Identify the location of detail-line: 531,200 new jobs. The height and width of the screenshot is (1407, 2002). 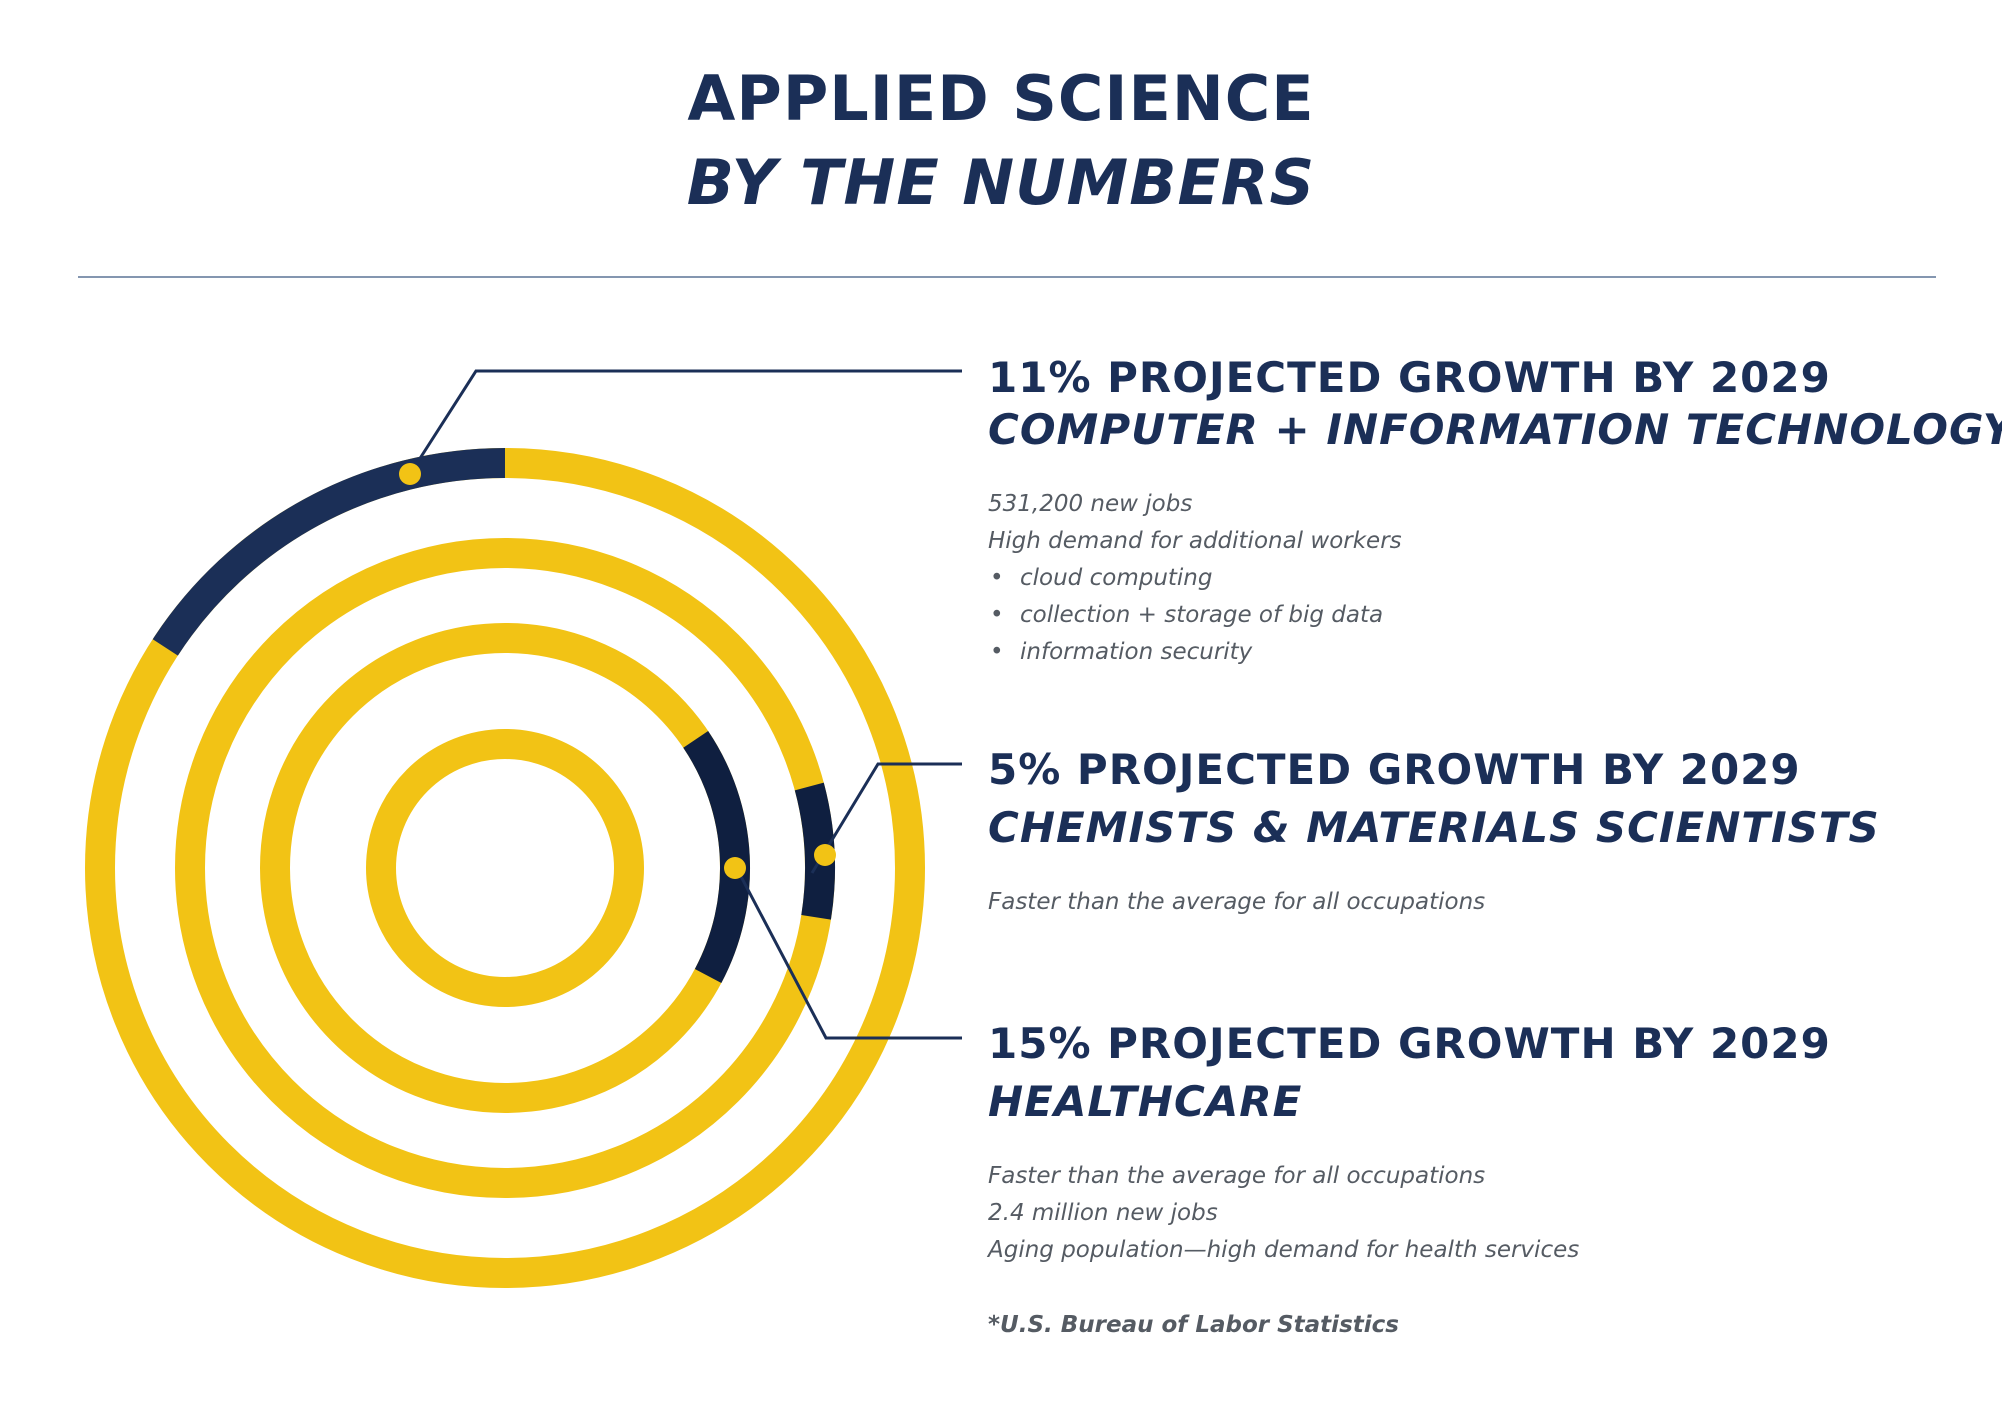
(1090, 504).